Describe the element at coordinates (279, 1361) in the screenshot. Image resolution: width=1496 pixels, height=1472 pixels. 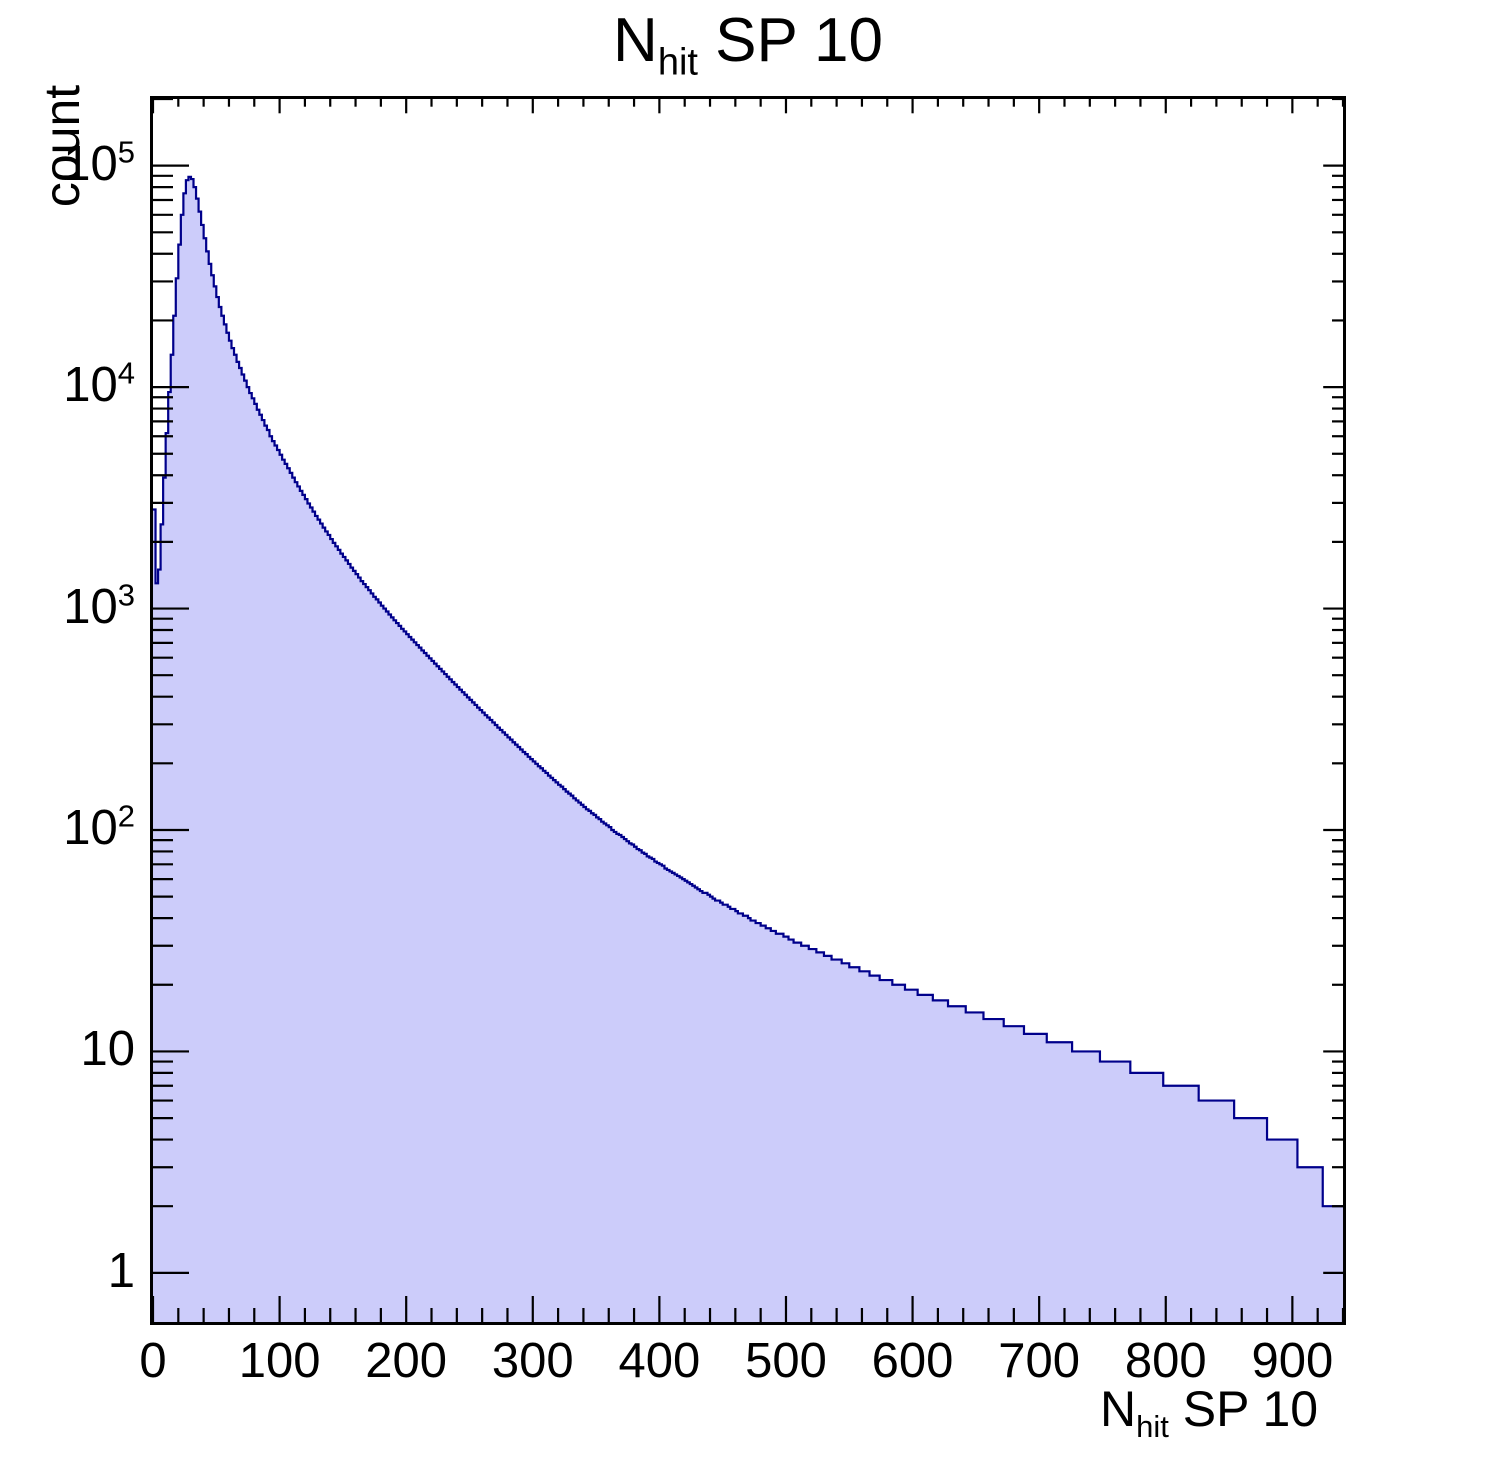
I see `x-tick-label: 100` at that location.